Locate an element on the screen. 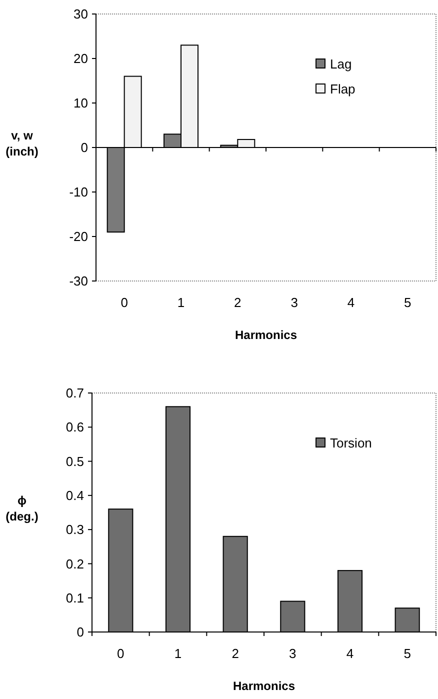  legend-label: Flap is located at coordinates (343, 89).